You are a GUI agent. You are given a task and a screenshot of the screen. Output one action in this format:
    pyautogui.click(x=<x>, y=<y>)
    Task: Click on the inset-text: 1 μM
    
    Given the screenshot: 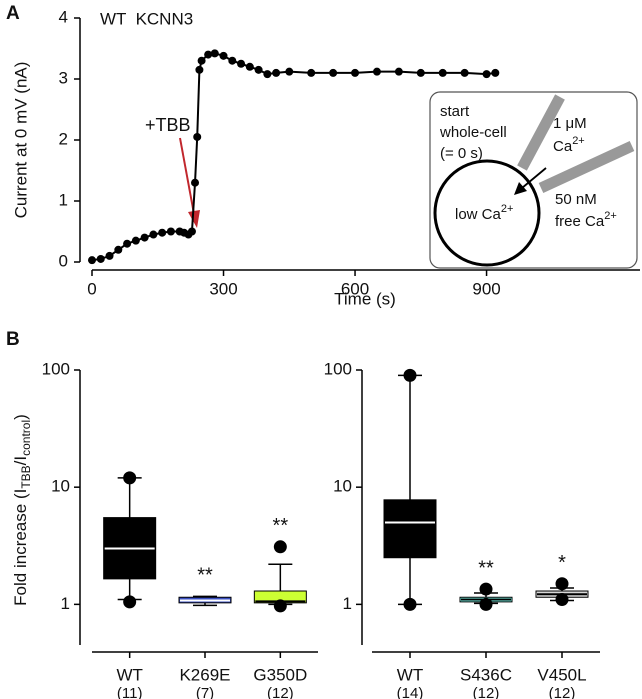 What is the action you would take?
    pyautogui.click(x=570, y=123)
    